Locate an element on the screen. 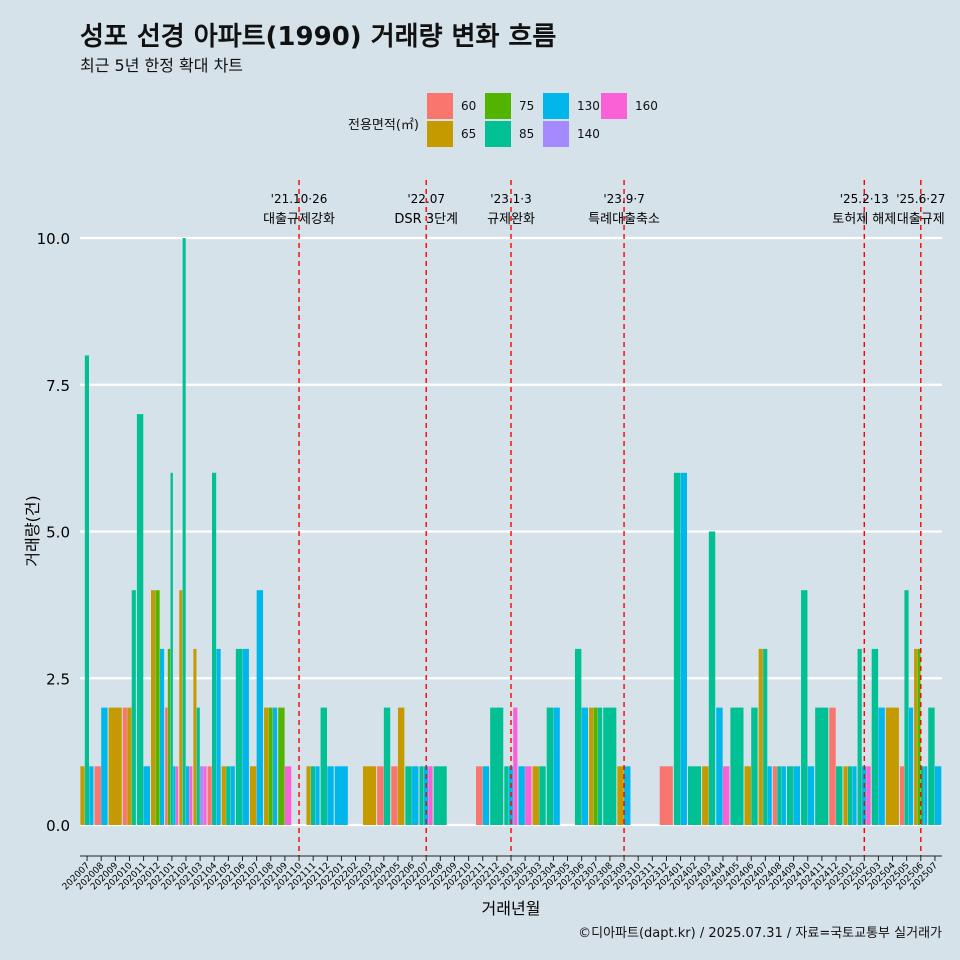 This screenshot has height=960, width=960. legend-title: 전용면적(㎡) is located at coordinates (383, 125).